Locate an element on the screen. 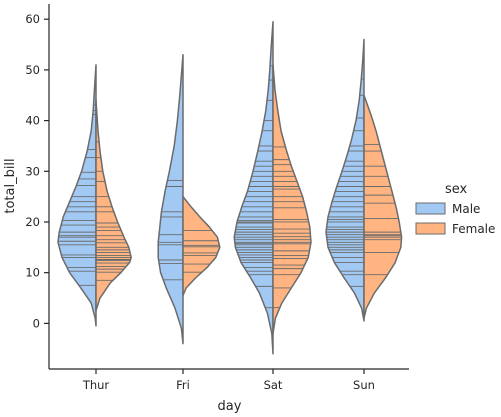 This screenshot has height=417, width=501. violin-female-sat is located at coordinates (292, 199).